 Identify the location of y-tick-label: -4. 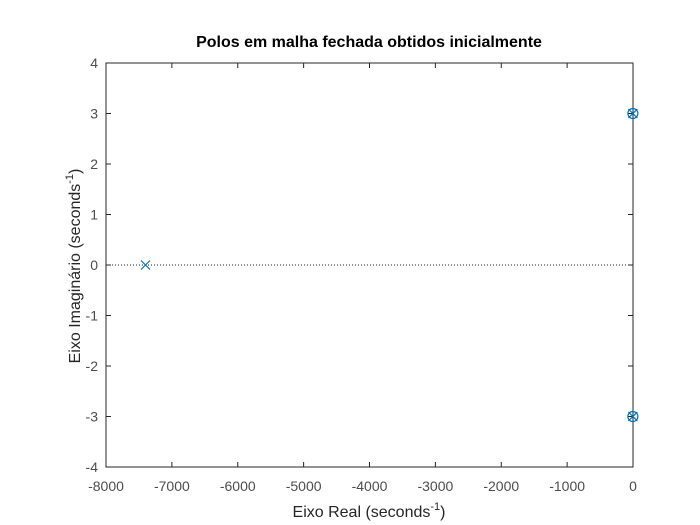
(92, 467).